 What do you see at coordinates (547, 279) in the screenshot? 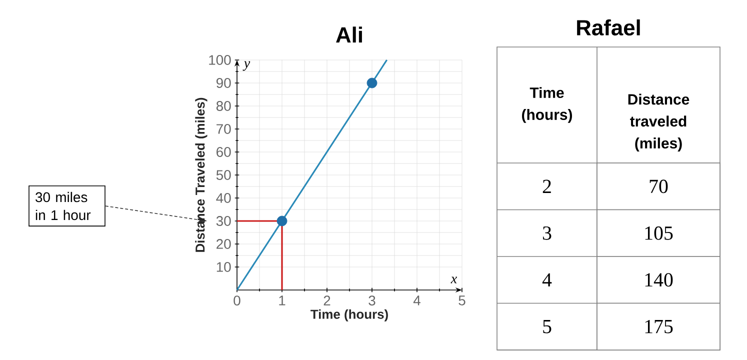
I see `y-tick-label: 4` at bounding box center [547, 279].